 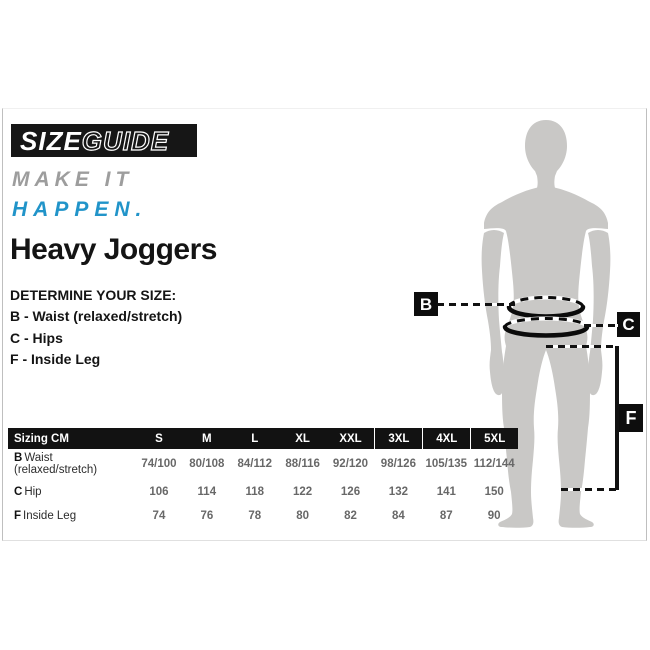 What do you see at coordinates (18, 458) in the screenshot?
I see `row-letter-b: B` at bounding box center [18, 458].